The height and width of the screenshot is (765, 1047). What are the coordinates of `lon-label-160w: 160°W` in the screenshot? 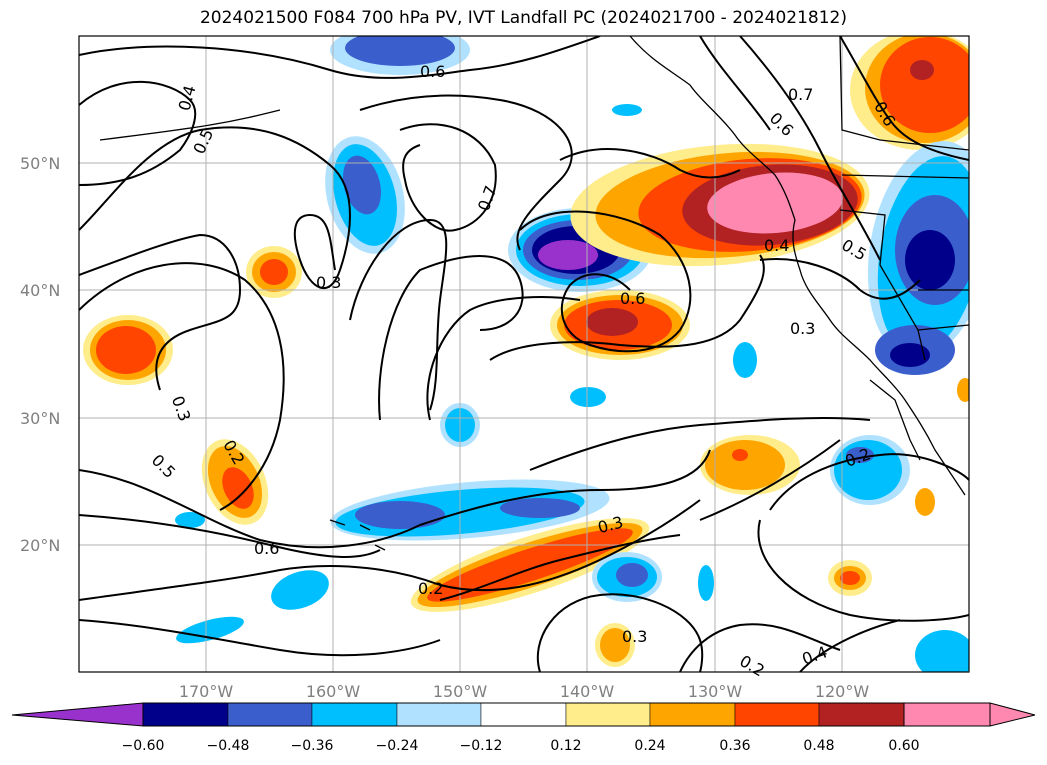 It's located at (333, 691).